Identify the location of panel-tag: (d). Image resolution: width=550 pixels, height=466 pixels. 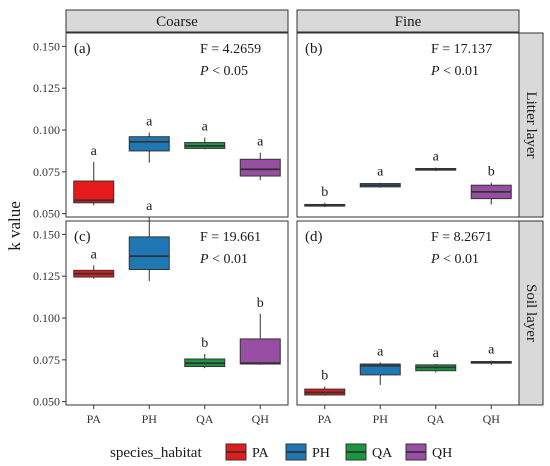
(314, 237).